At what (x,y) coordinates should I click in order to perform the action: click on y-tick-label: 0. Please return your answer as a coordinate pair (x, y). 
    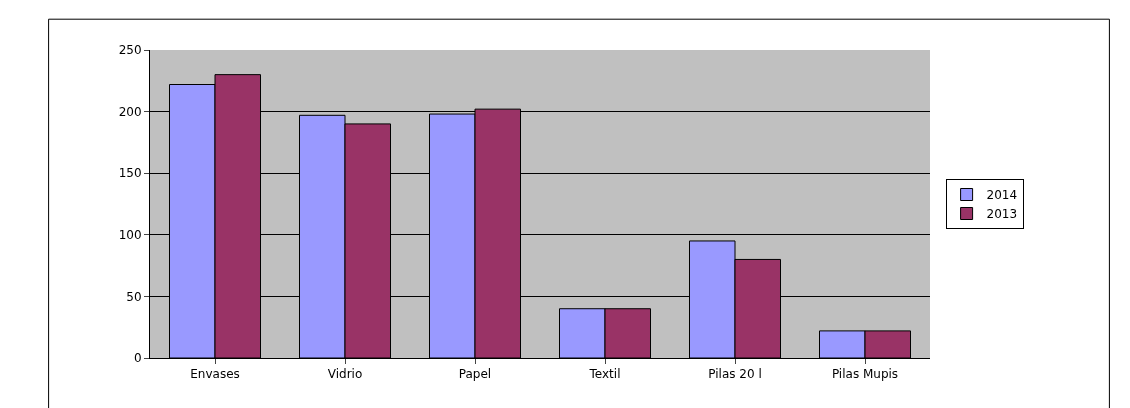
    Looking at the image, I should click on (137, 358).